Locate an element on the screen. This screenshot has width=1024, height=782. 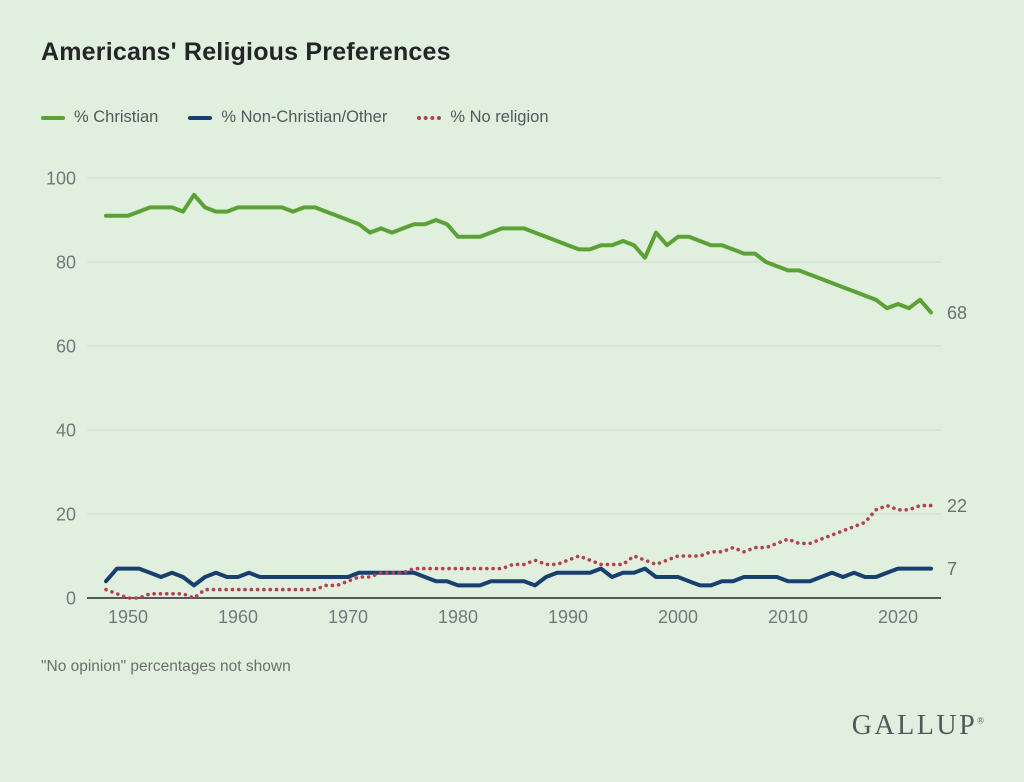
end-label-68: 68 is located at coordinates (957, 313).